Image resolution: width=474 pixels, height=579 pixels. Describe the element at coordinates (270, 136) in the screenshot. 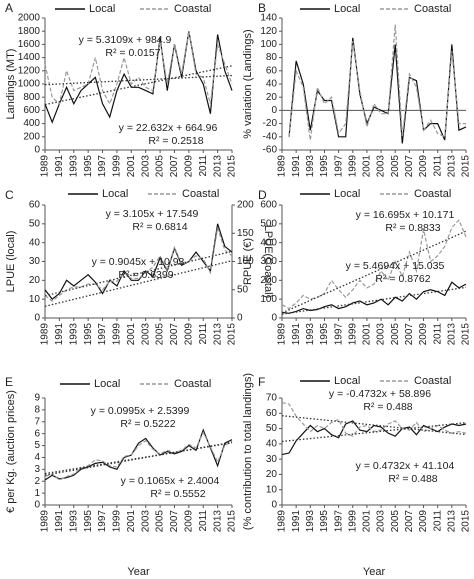

I see `y-tick-label: -40` at that location.